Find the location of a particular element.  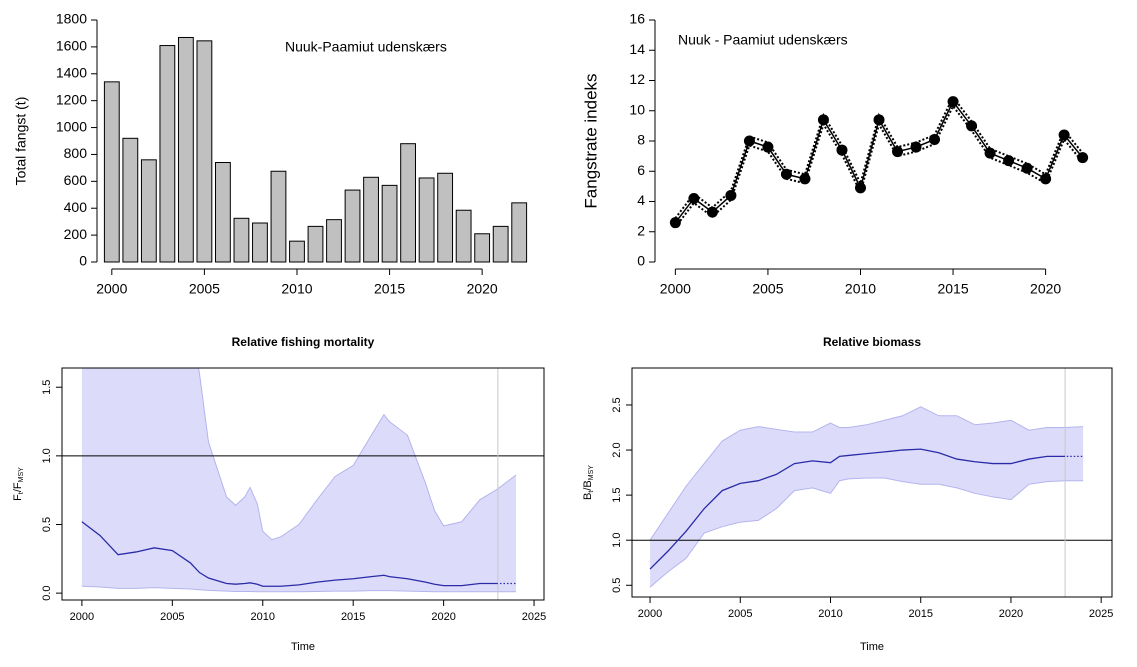

y-tick-label: 1600 is located at coordinates (71, 46).